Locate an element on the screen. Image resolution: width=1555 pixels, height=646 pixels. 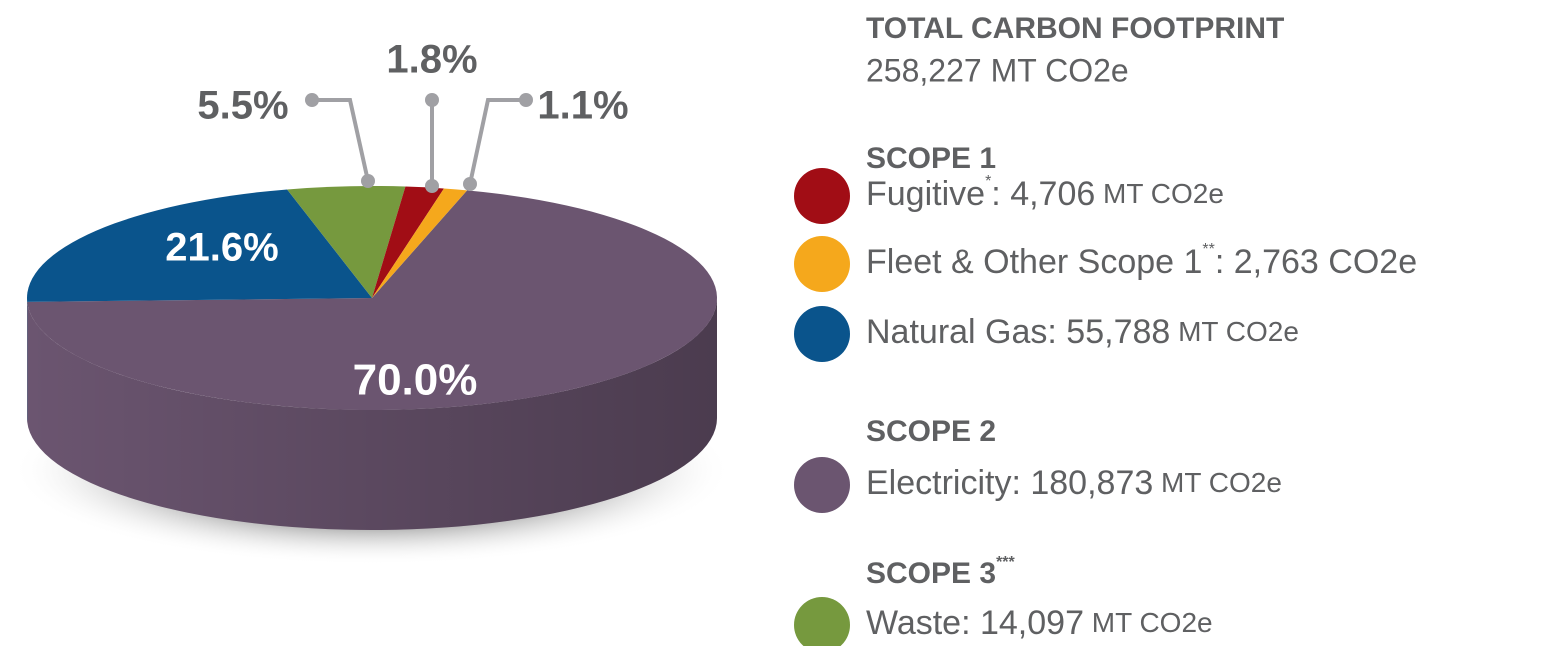
heading-text: SCOPE 2 is located at coordinates (931, 431).